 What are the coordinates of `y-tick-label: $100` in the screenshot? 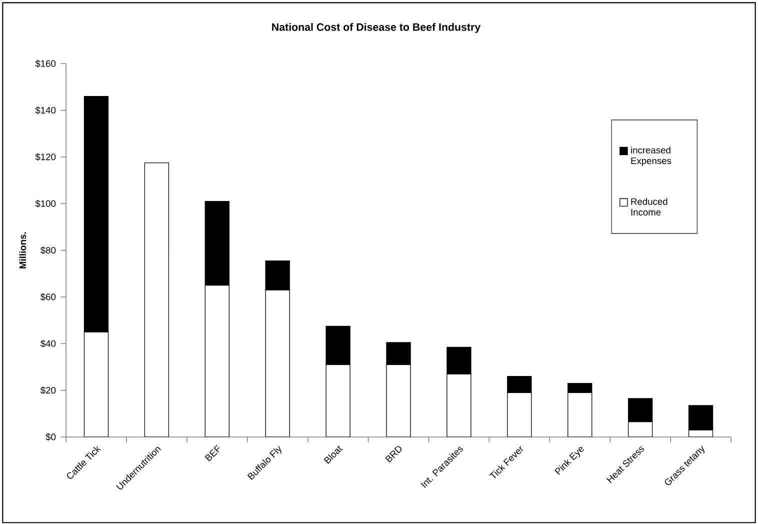 It's located at (45, 204).